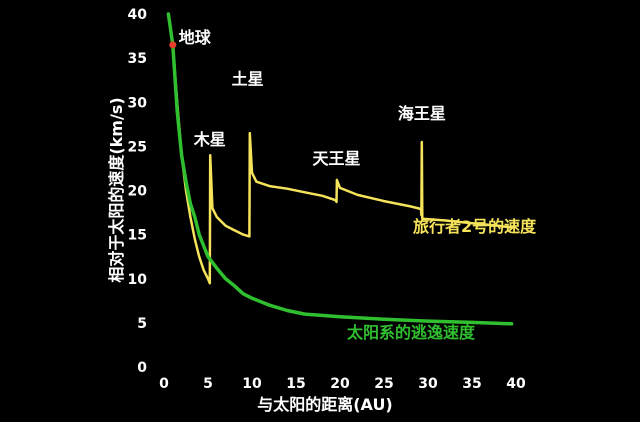  Describe the element at coordinates (173, 45) in the screenshot. I see `earth-marker` at that location.